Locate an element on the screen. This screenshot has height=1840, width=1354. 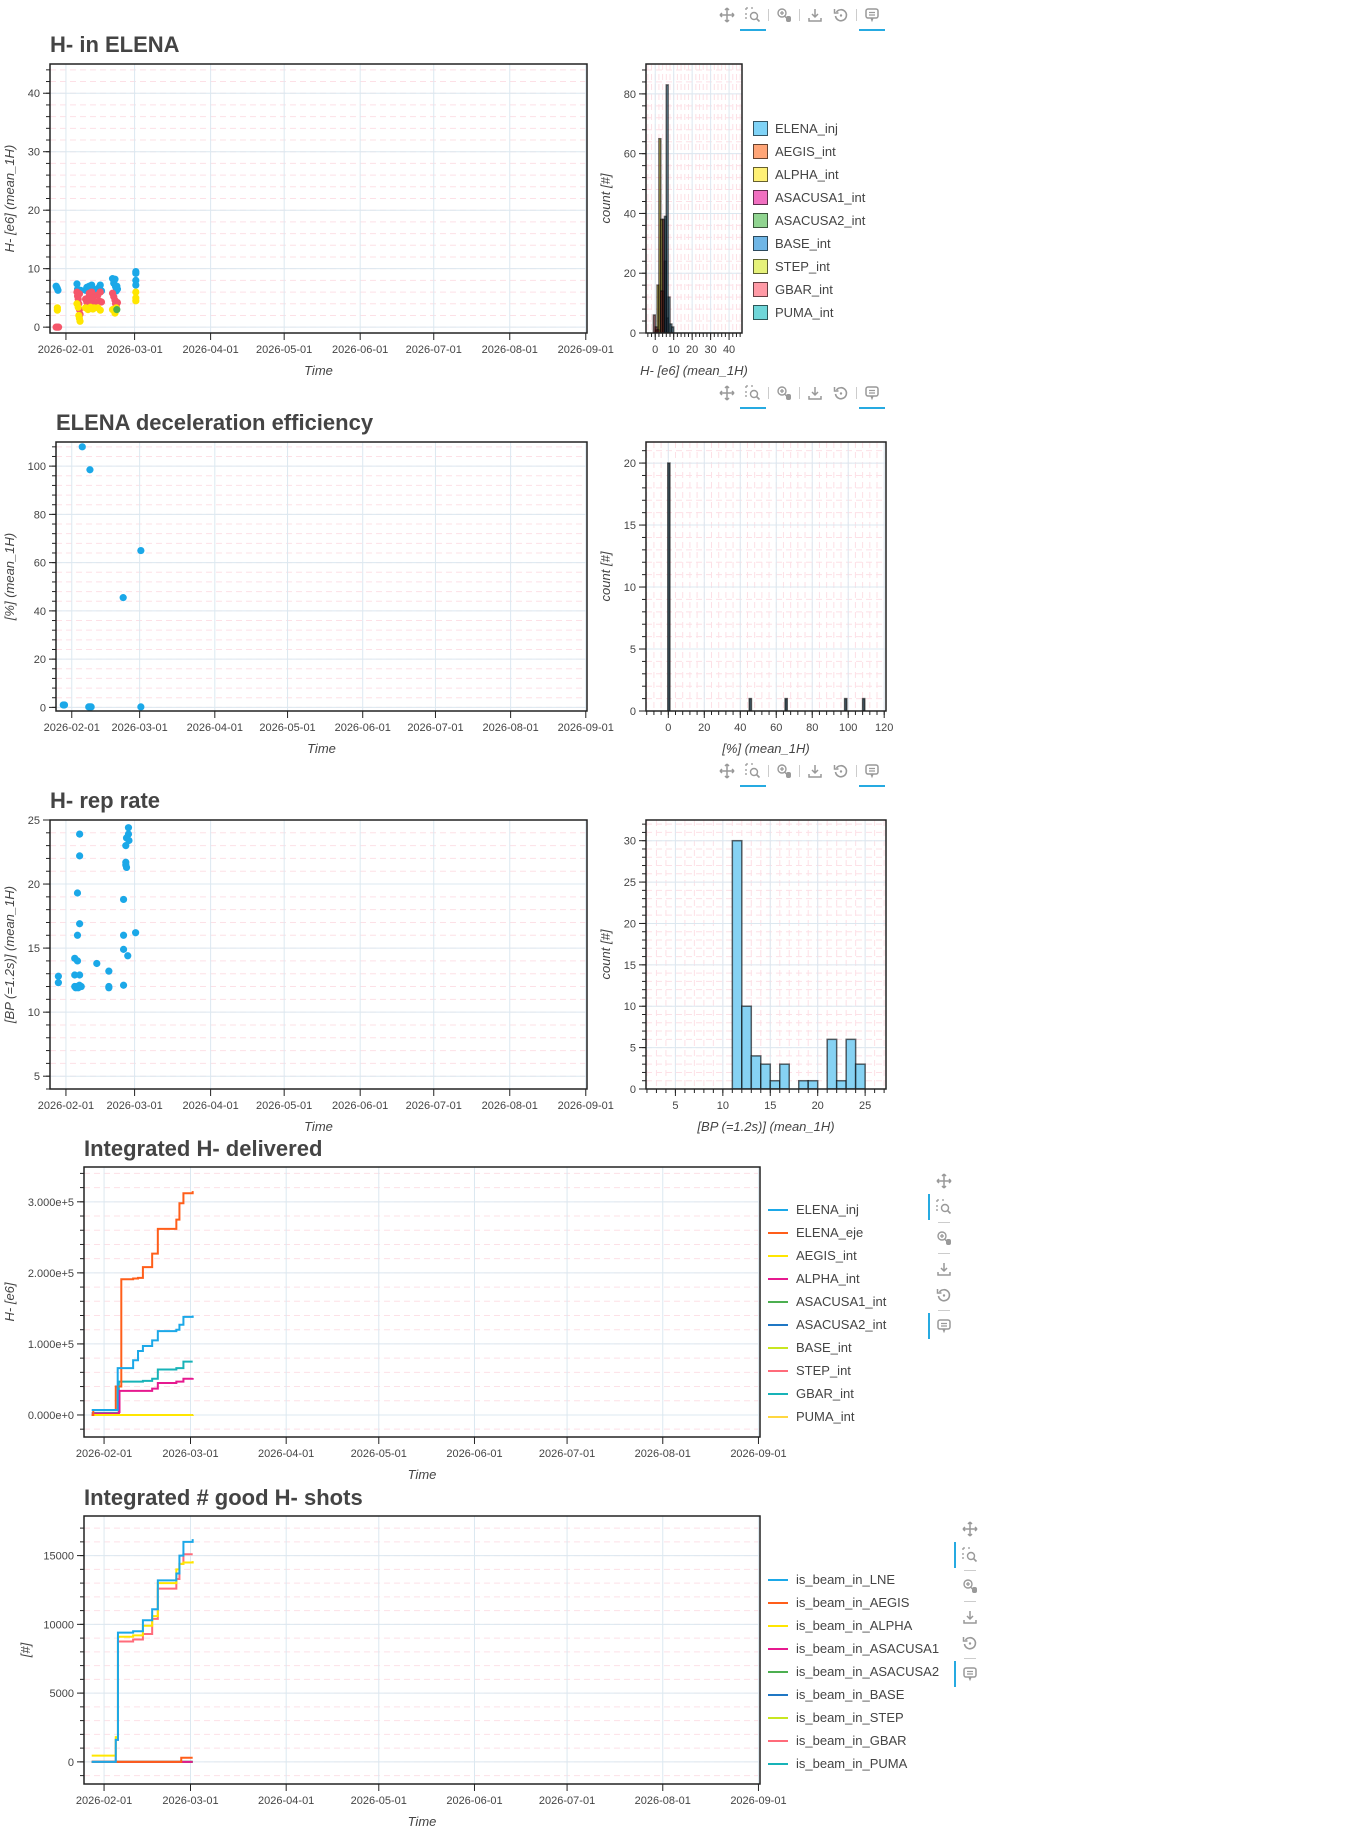
box-zoom-icon is located at coordinates (753, 771).